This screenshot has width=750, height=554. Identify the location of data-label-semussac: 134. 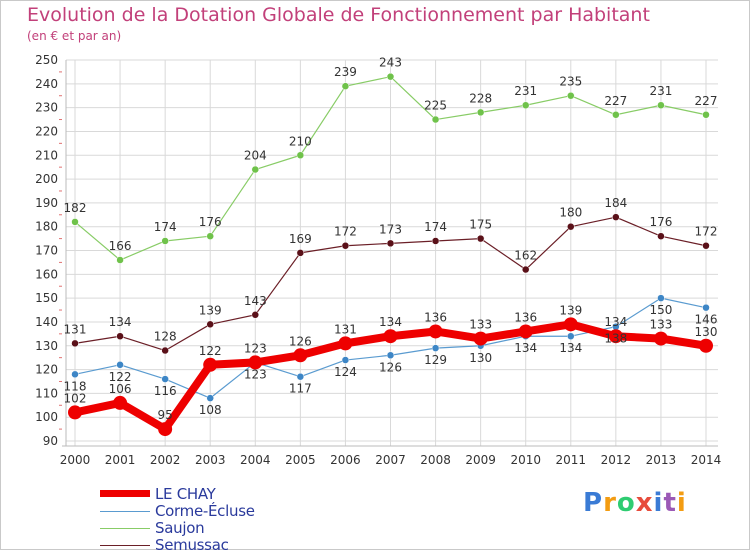
(120, 322).